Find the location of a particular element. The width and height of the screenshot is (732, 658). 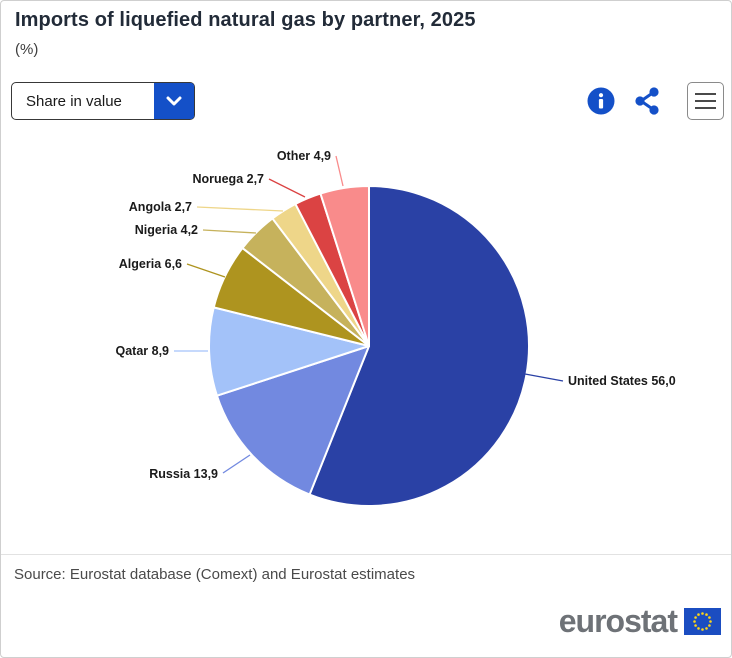

info-icon is located at coordinates (601, 101).